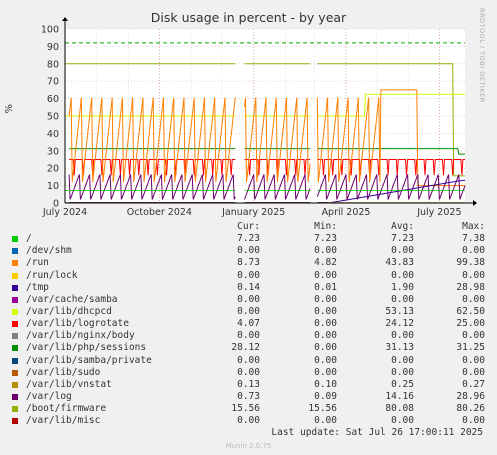  Describe the element at coordinates (69, 384) in the screenshot. I see `legend-name: /var/lib/vnstat` at that location.